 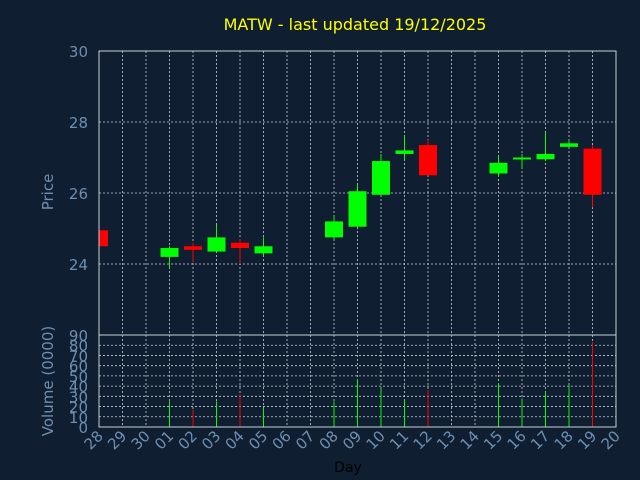 What do you see at coordinates (329, 440) in the screenshot?
I see `x-tick-label: 08` at bounding box center [329, 440].